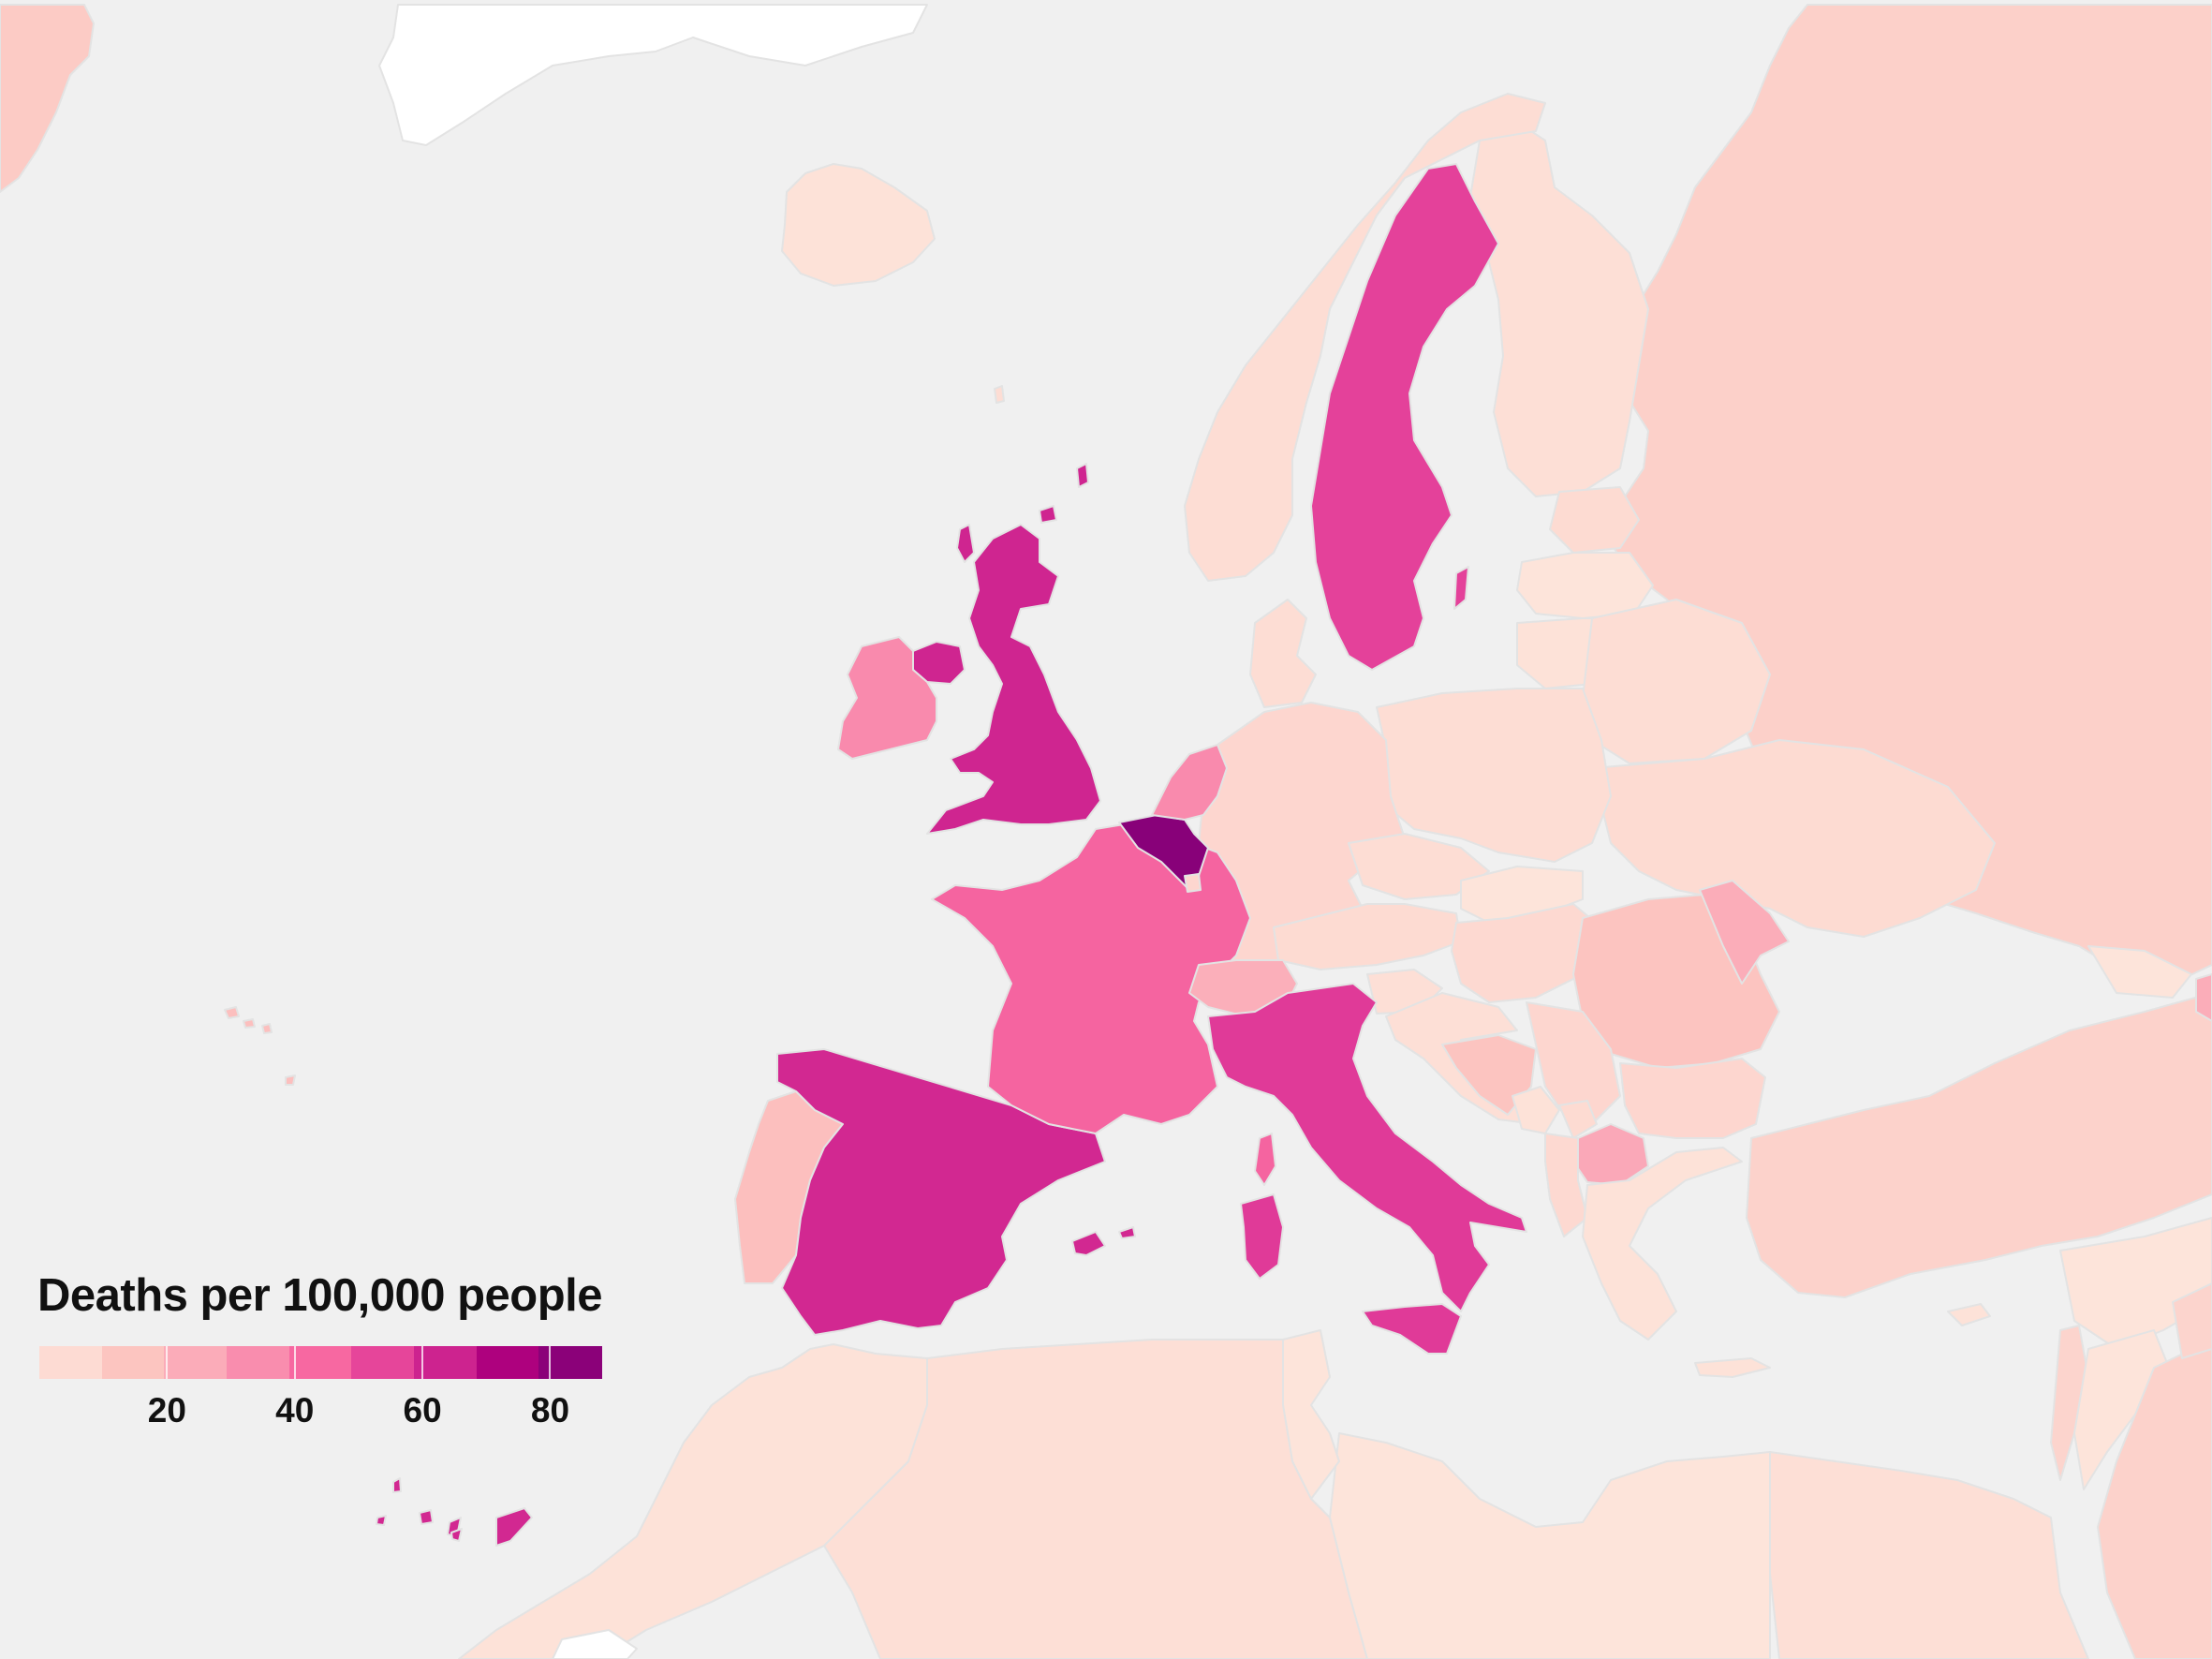  What do you see at coordinates (1461, 588) in the screenshot?
I see `region-gotland` at bounding box center [1461, 588].